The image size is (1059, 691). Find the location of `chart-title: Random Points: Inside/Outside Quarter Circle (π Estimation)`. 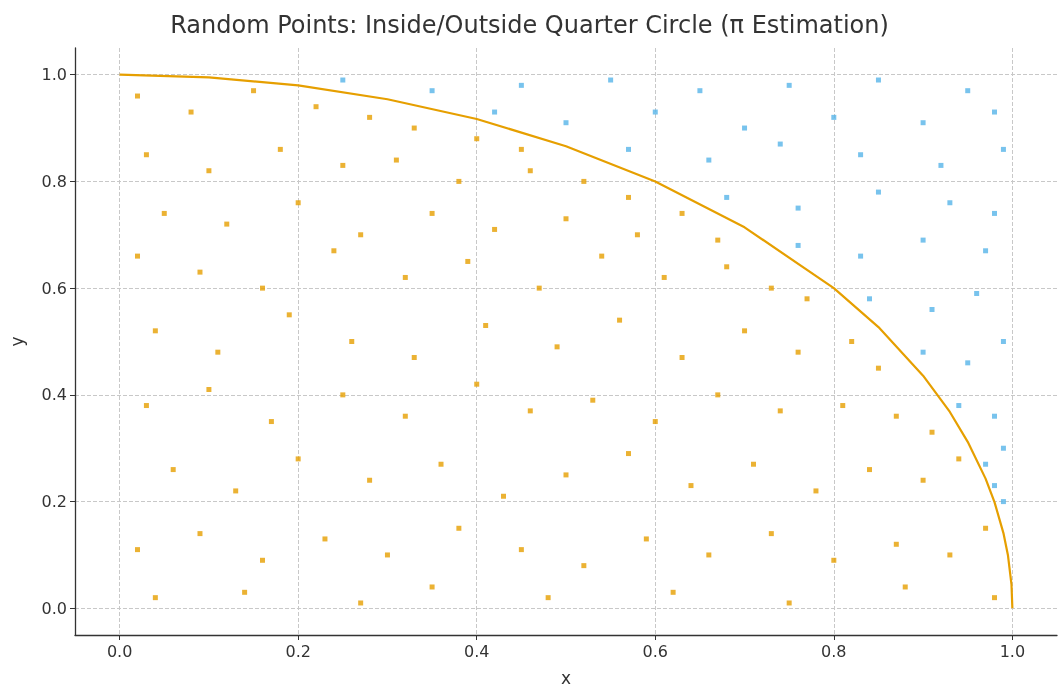

chart-title: Random Points: Inside/Outside Quarter Circle (π Estimation) is located at coordinates (529, 25).